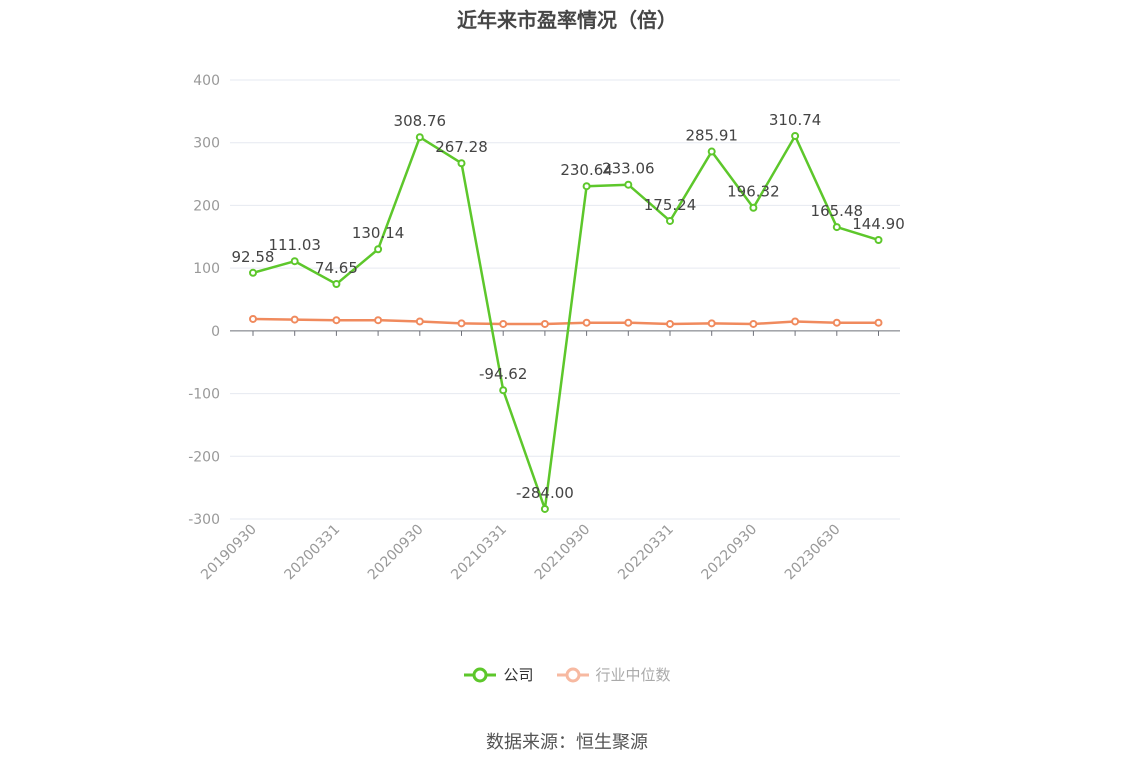 Image resolution: width=1134 pixels, height=766 pixels. Describe the element at coordinates (567, 742) in the screenshot. I see `source-note: 数据来源：恒生聚源` at that location.